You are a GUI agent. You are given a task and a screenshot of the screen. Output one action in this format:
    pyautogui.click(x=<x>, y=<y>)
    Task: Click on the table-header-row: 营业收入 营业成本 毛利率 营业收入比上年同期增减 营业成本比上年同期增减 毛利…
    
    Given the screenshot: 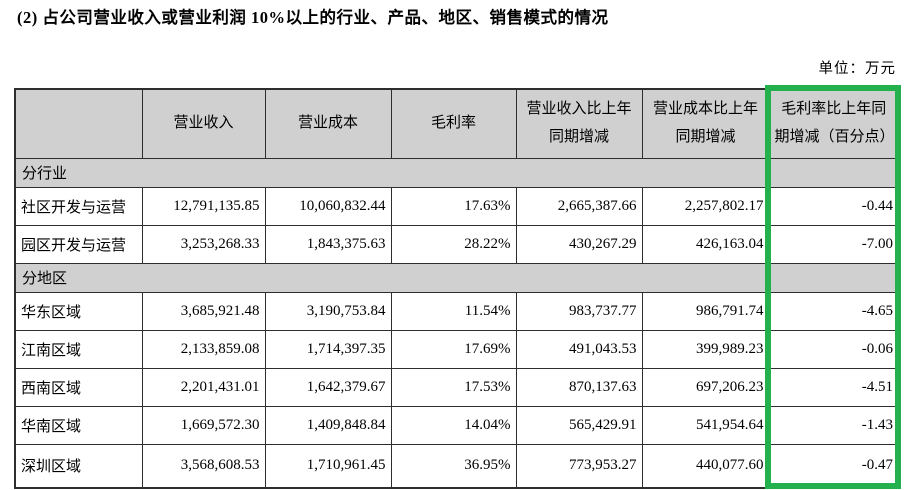 What is the action you would take?
    pyautogui.click(x=457, y=123)
    